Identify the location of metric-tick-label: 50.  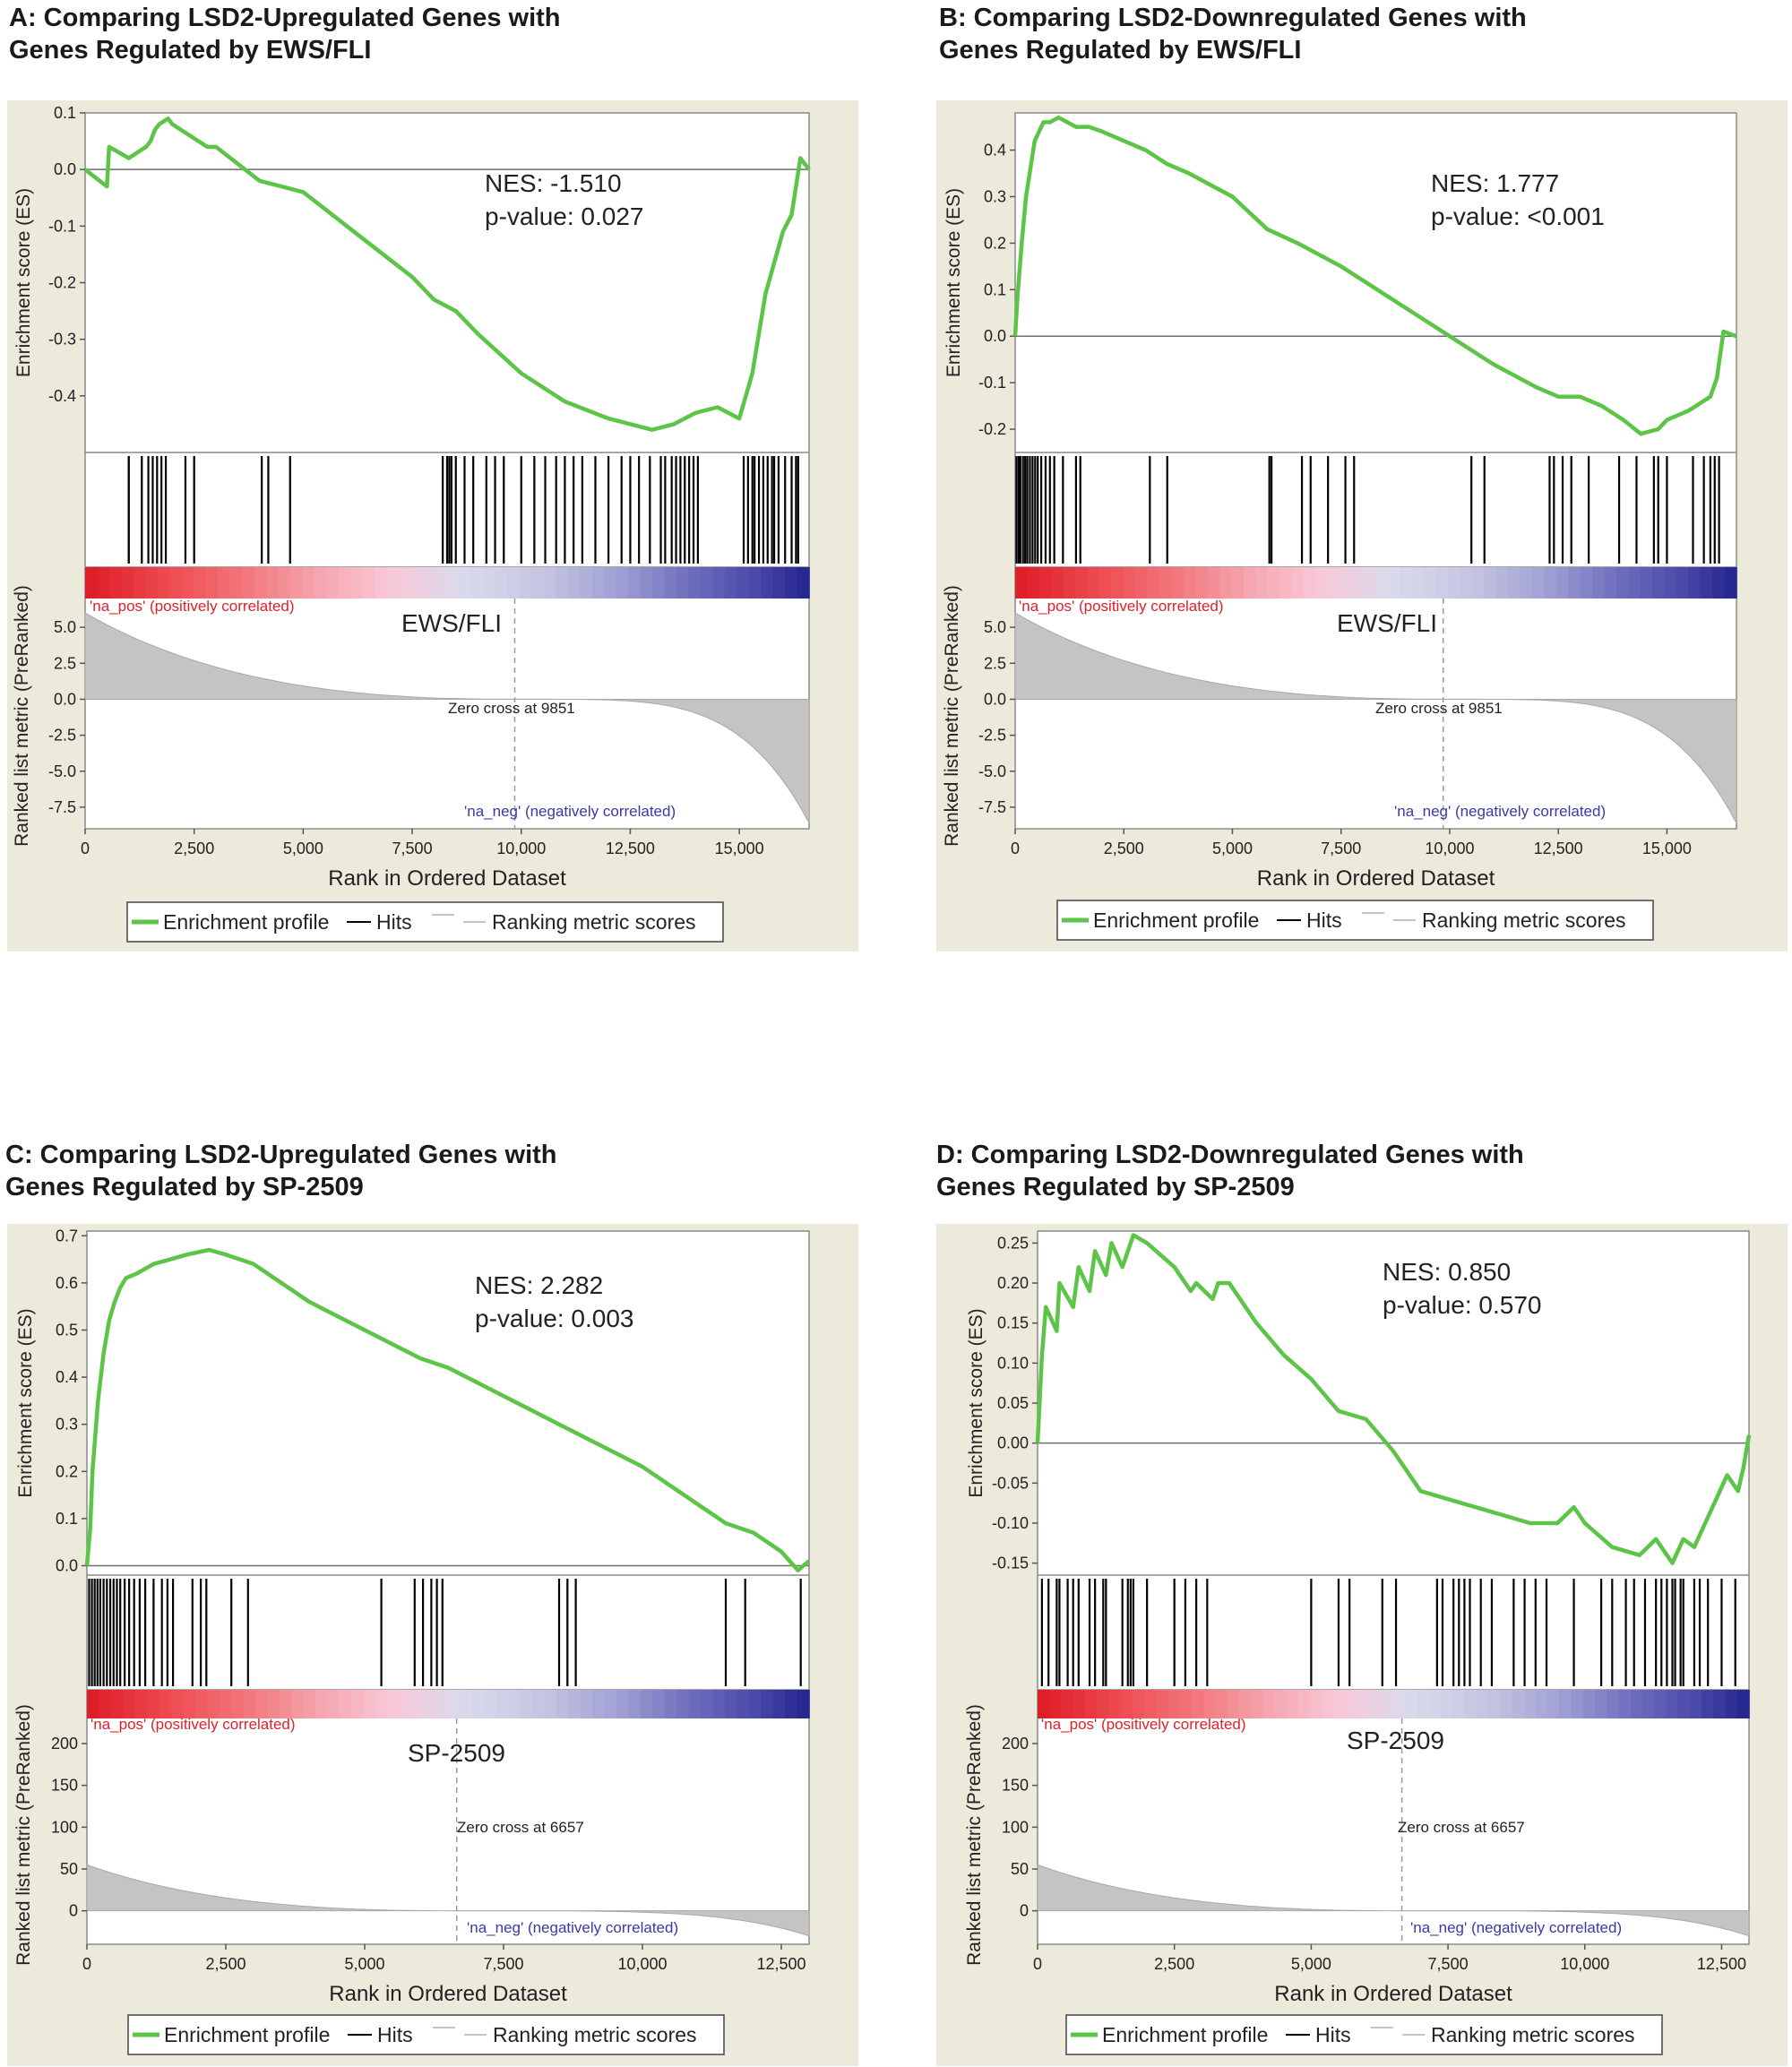
(69, 1869).